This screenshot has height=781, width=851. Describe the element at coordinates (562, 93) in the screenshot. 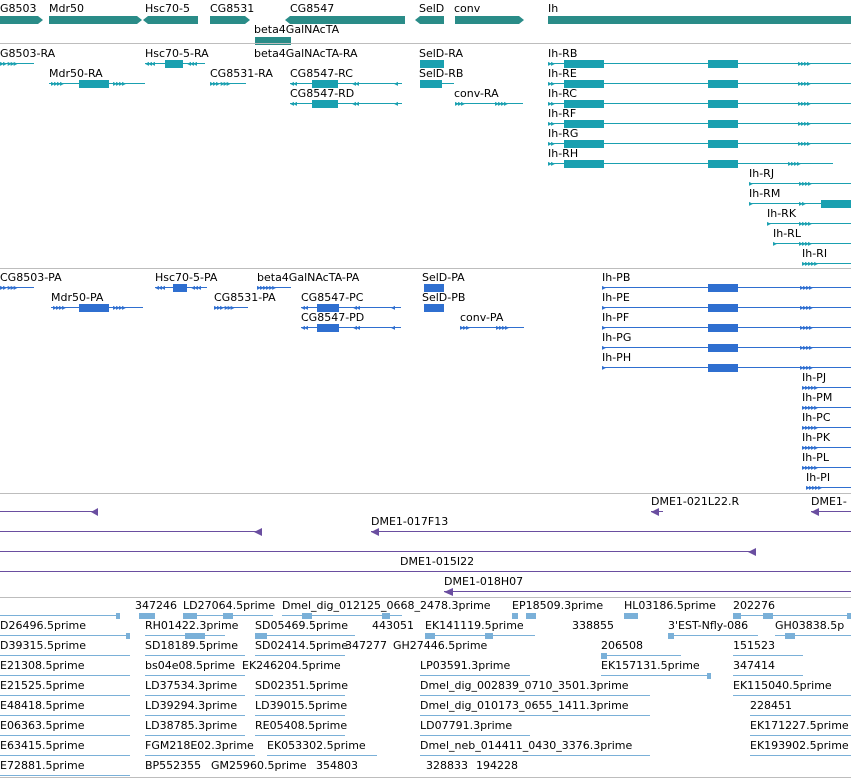

I see `transcript-label: Ih-RC` at that location.